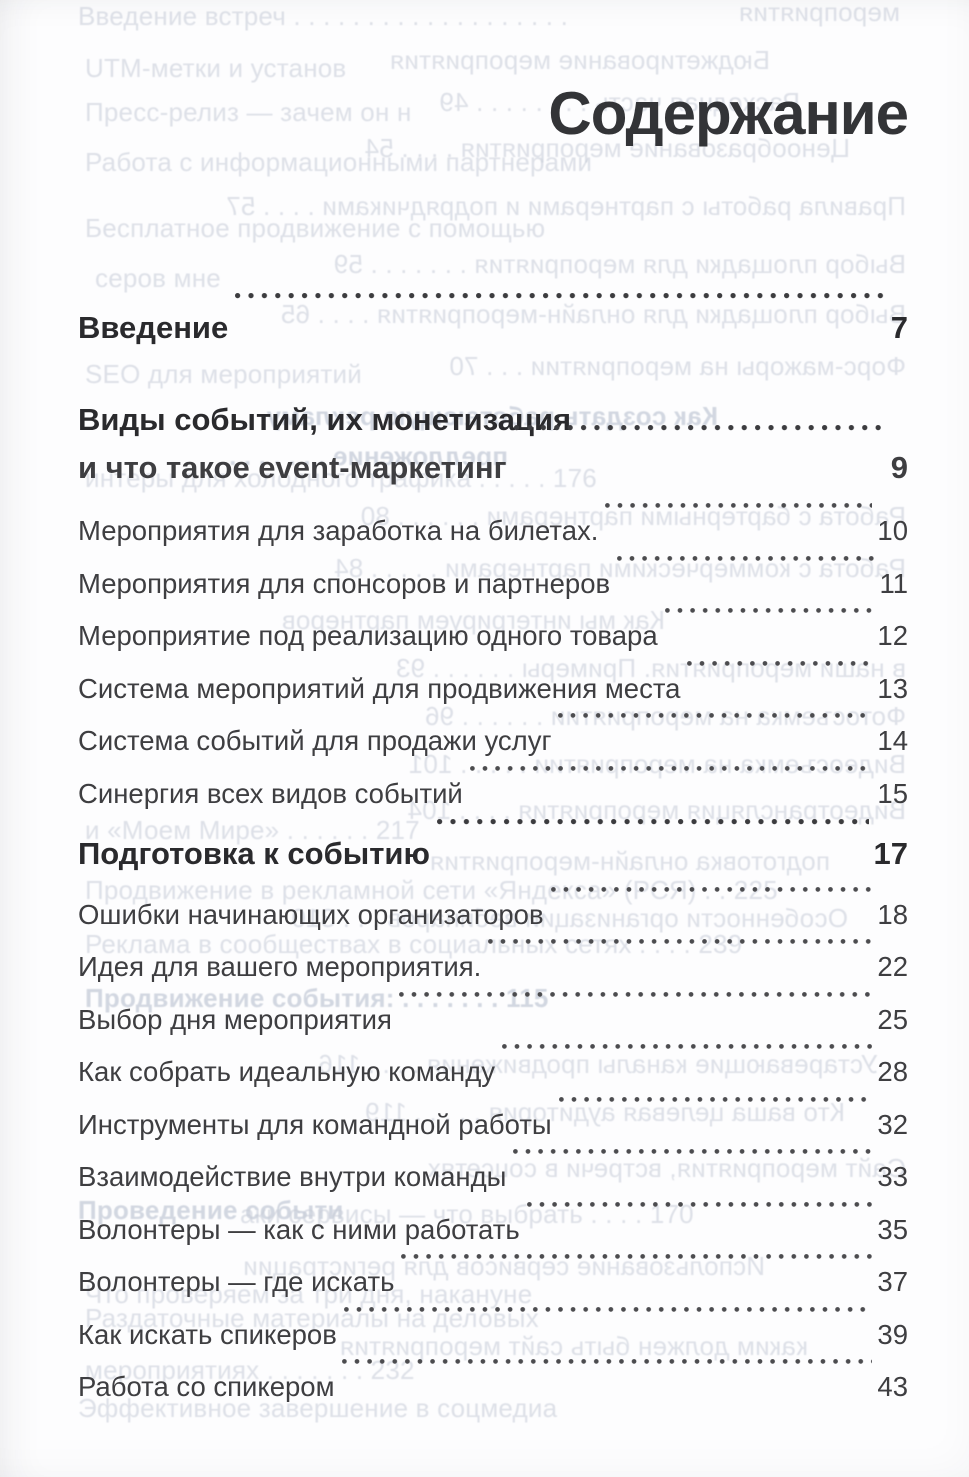  Describe the element at coordinates (892, 635) in the screenshot. I see `toc-page-number: 12` at that location.